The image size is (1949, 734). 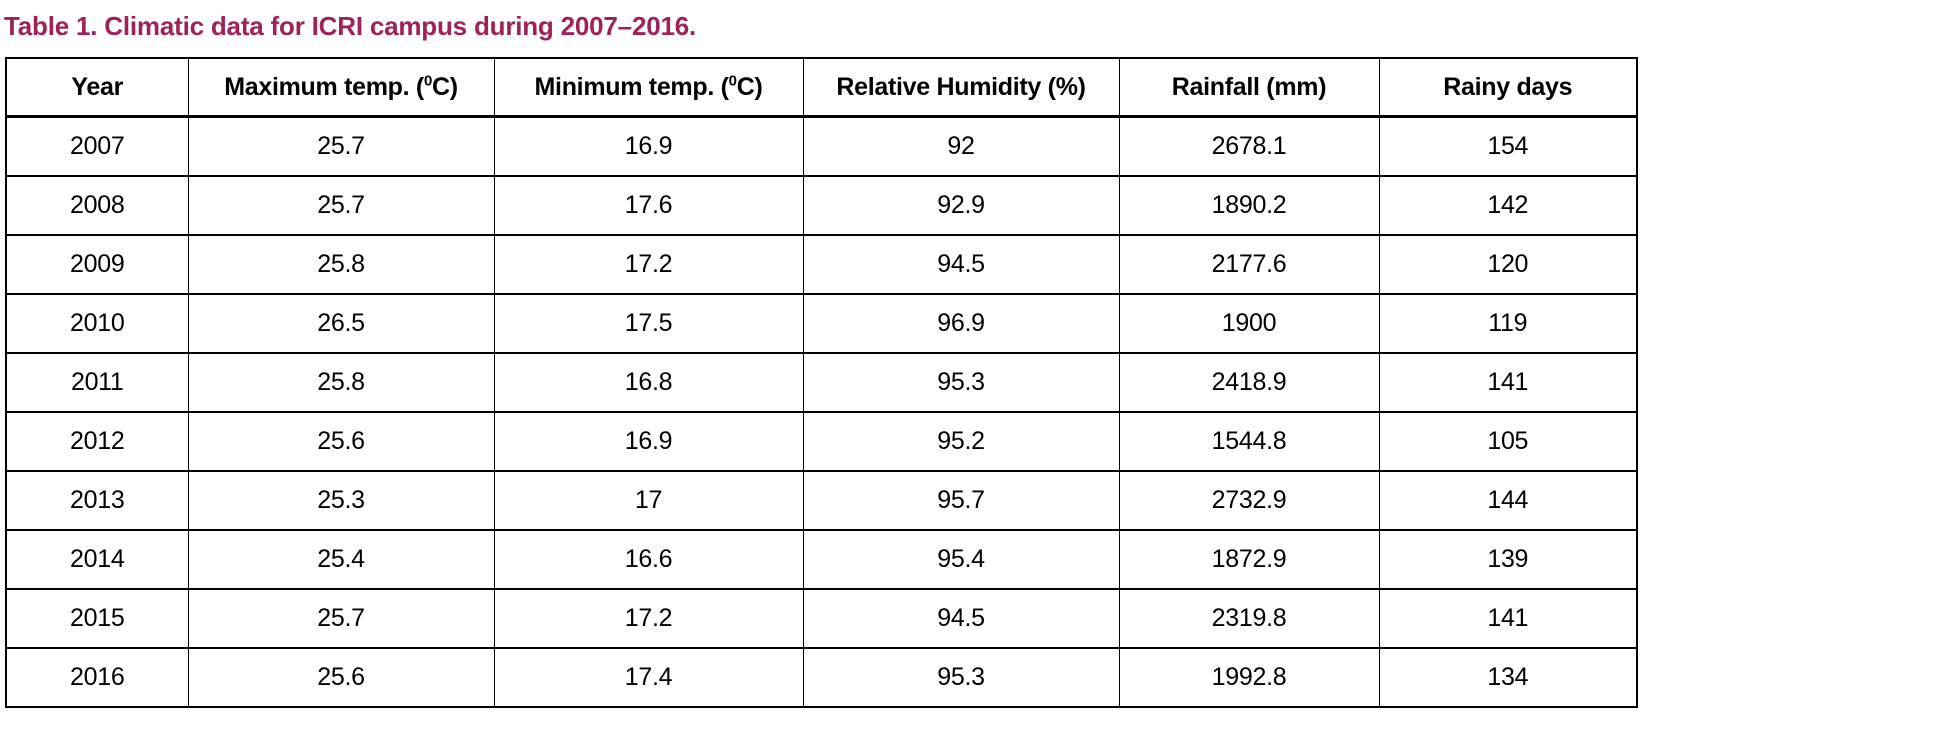 I want to click on table-cell: 17.6, so click(x=648, y=205).